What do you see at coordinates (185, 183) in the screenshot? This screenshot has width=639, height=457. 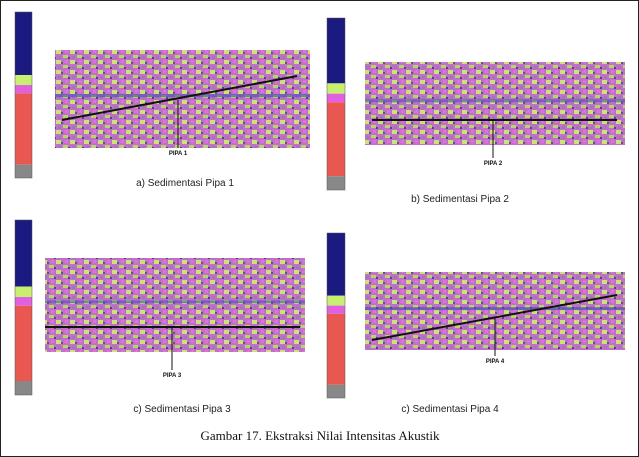 I see `panel-caption: a) Sedimentasi Pipa 1` at bounding box center [185, 183].